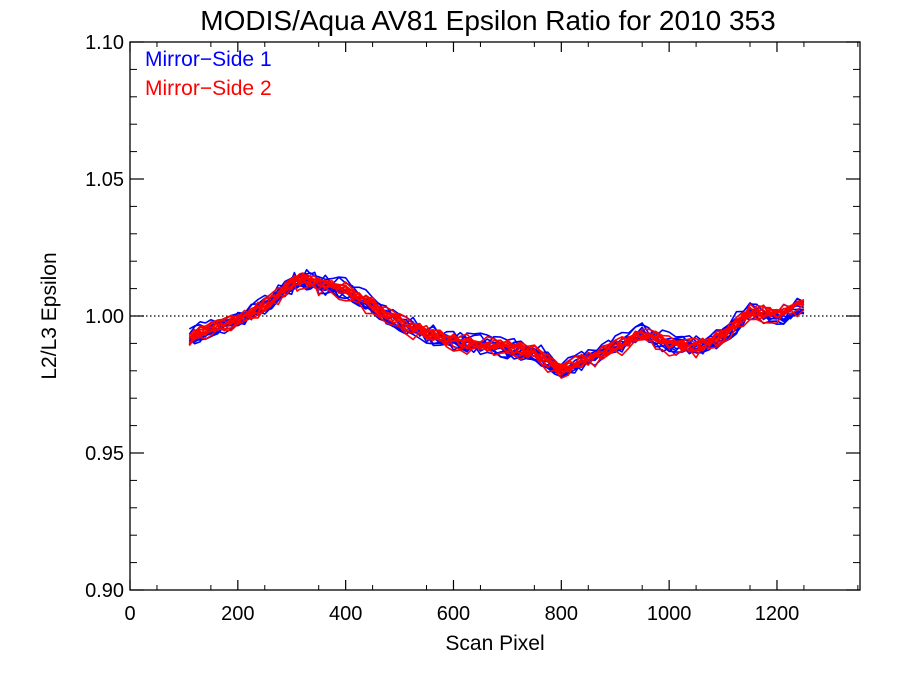 The height and width of the screenshot is (675, 900). I want to click on x-tick-label: 400, so click(345, 614).